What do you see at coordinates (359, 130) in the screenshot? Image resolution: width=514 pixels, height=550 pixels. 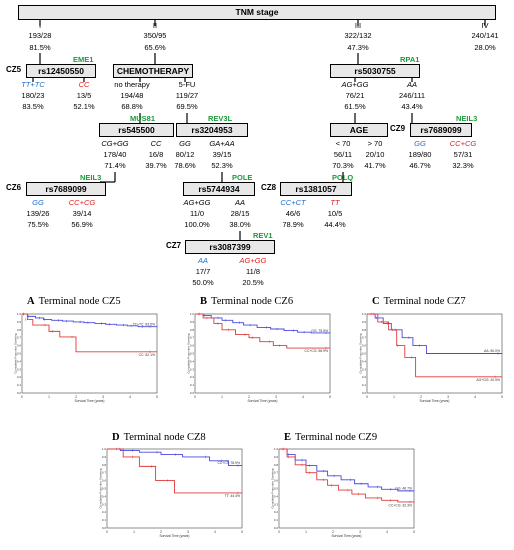 I see `age-node: AGE` at bounding box center [359, 130].